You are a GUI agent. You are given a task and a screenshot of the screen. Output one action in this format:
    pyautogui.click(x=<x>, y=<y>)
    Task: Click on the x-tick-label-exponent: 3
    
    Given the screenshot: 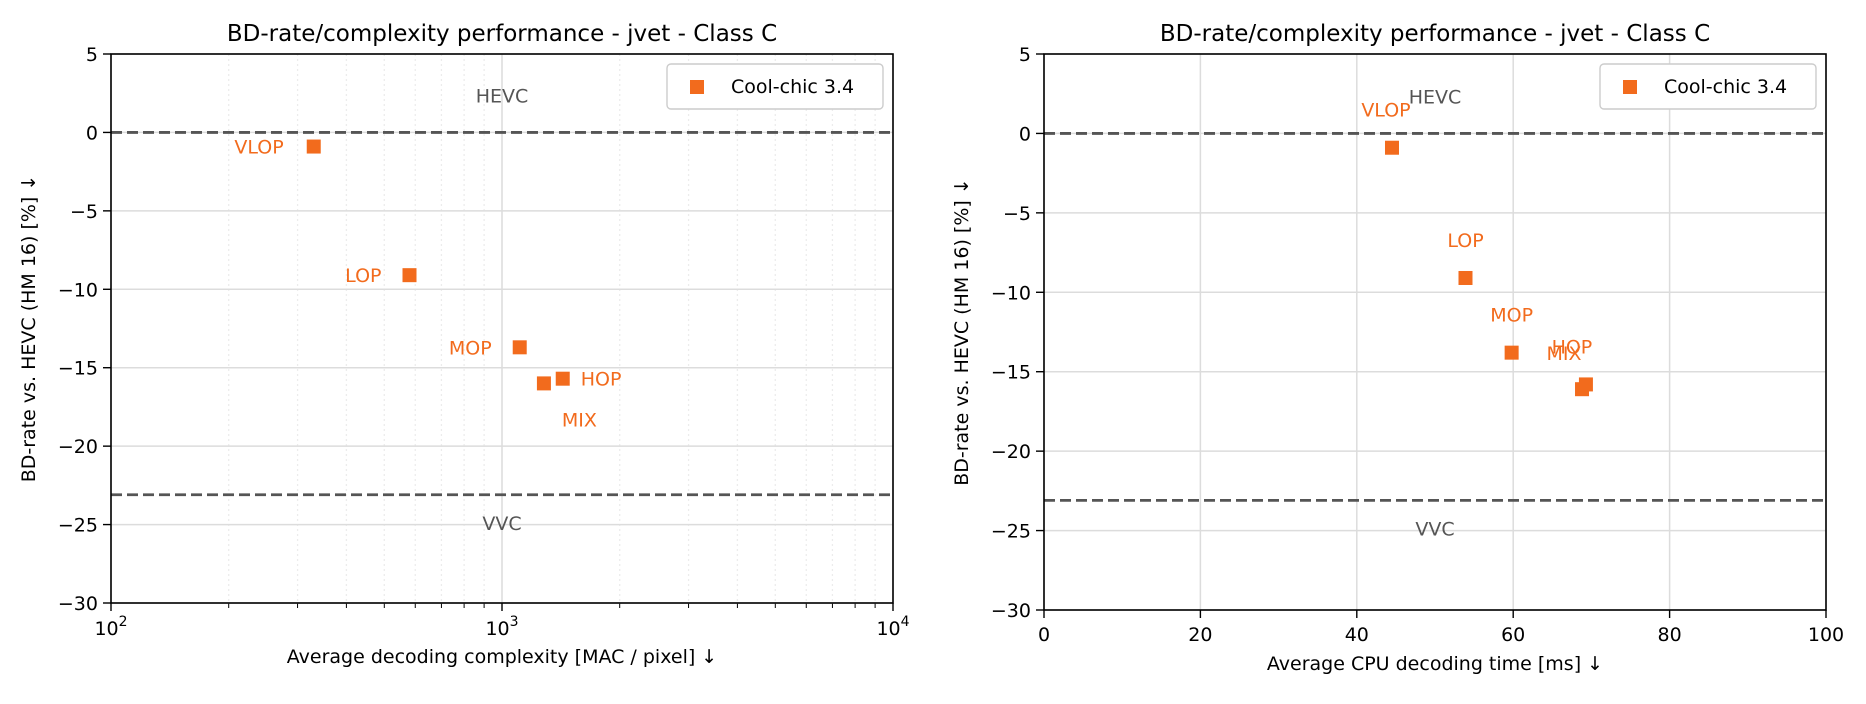 What is the action you would take?
    pyautogui.click(x=514, y=622)
    